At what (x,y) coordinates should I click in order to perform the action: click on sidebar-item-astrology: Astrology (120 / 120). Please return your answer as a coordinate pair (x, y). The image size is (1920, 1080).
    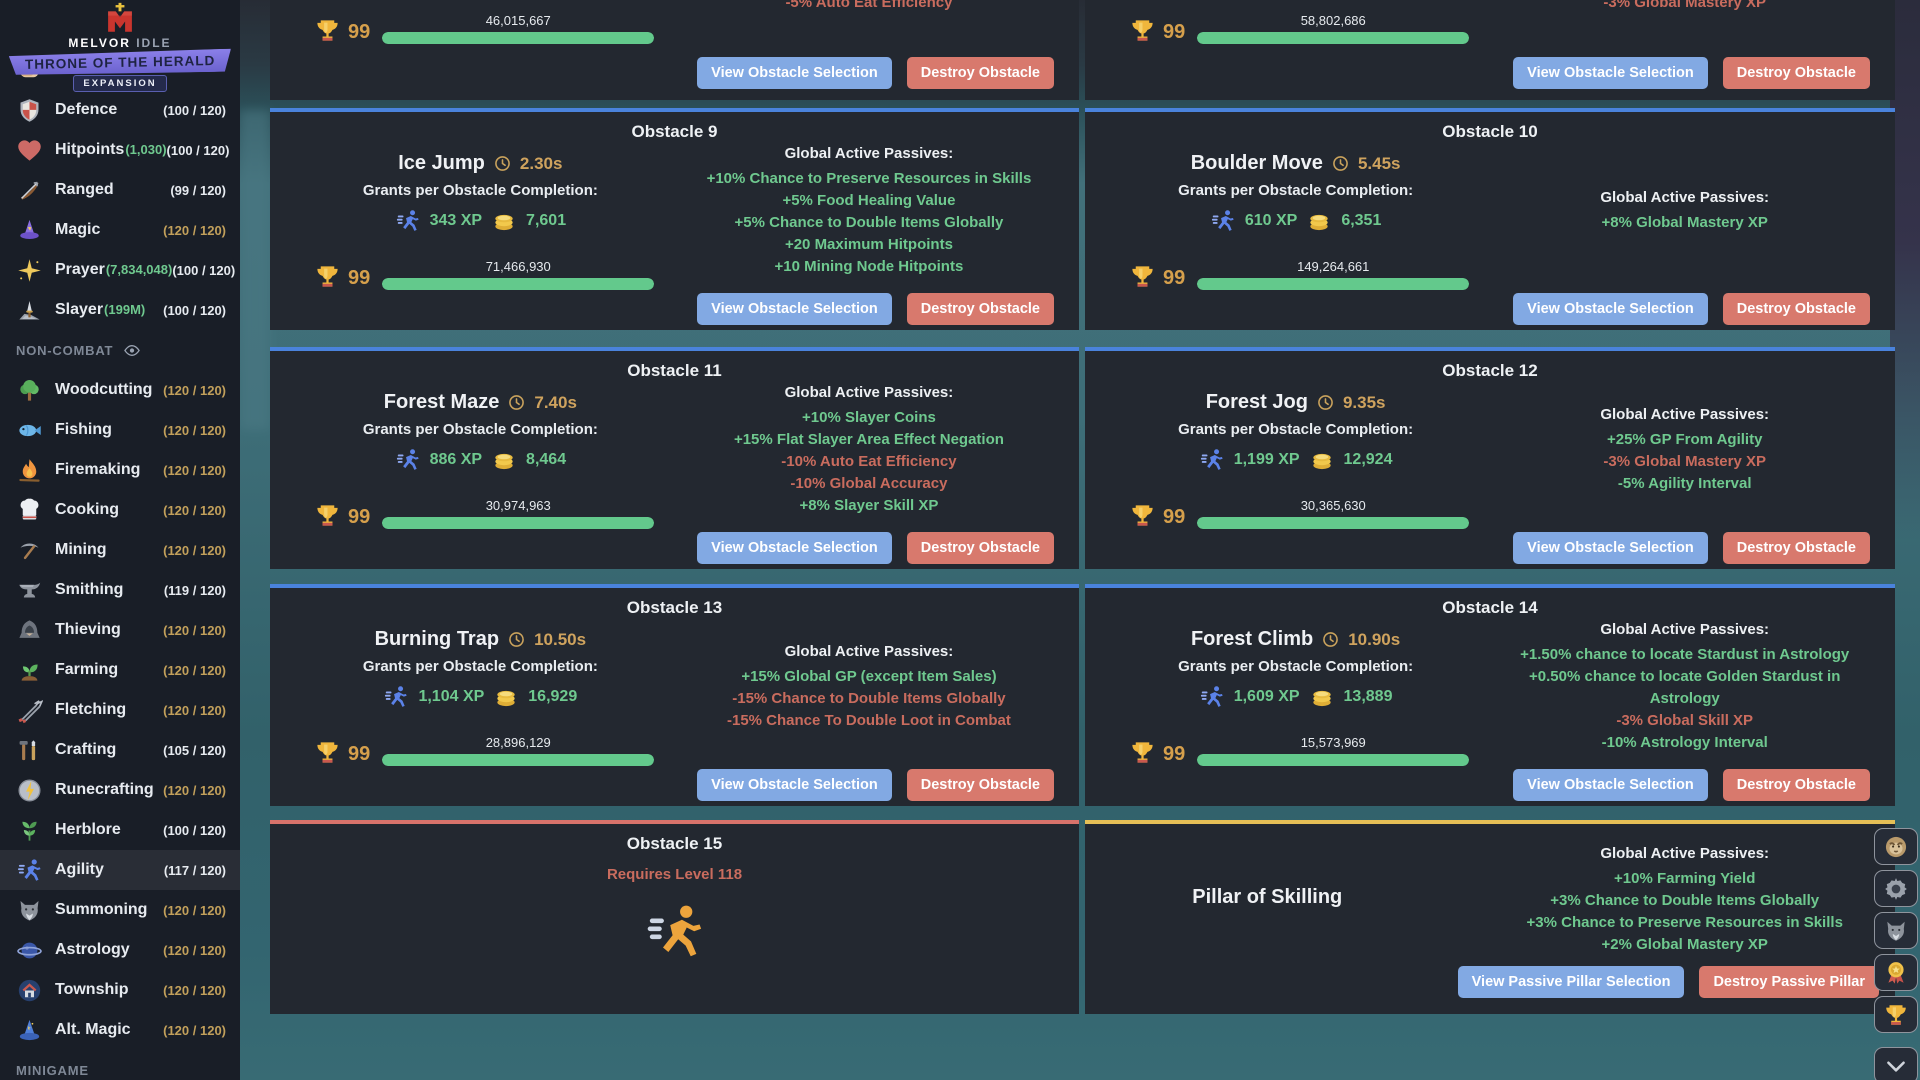
    Looking at the image, I should click on (120, 950).